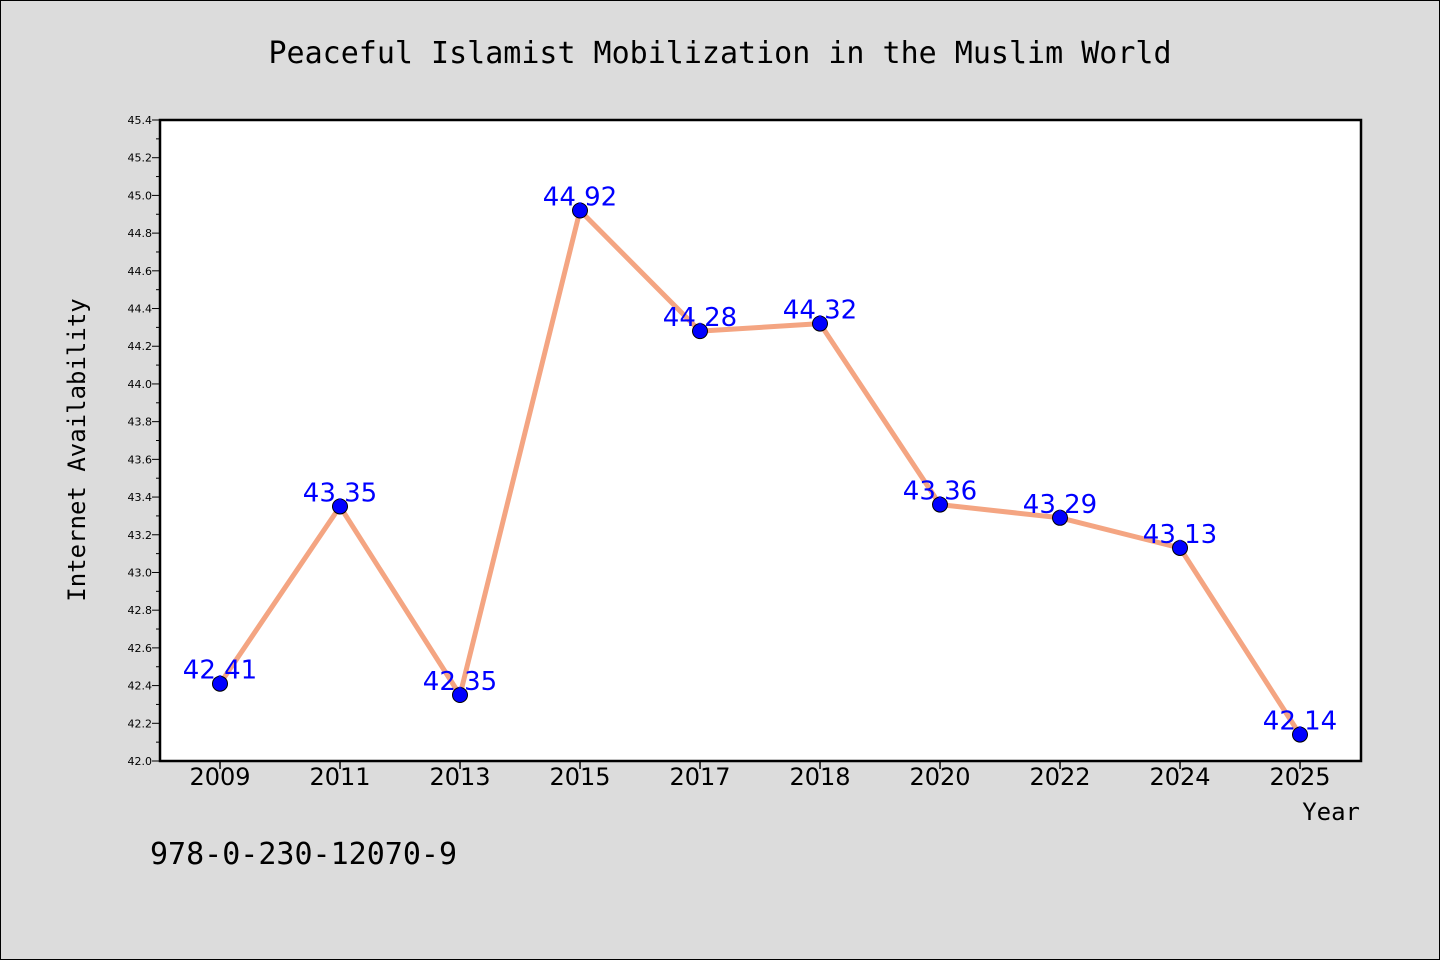 The height and width of the screenshot is (960, 1440). What do you see at coordinates (140, 686) in the screenshot?
I see `y-tick-label: 42.4` at bounding box center [140, 686].